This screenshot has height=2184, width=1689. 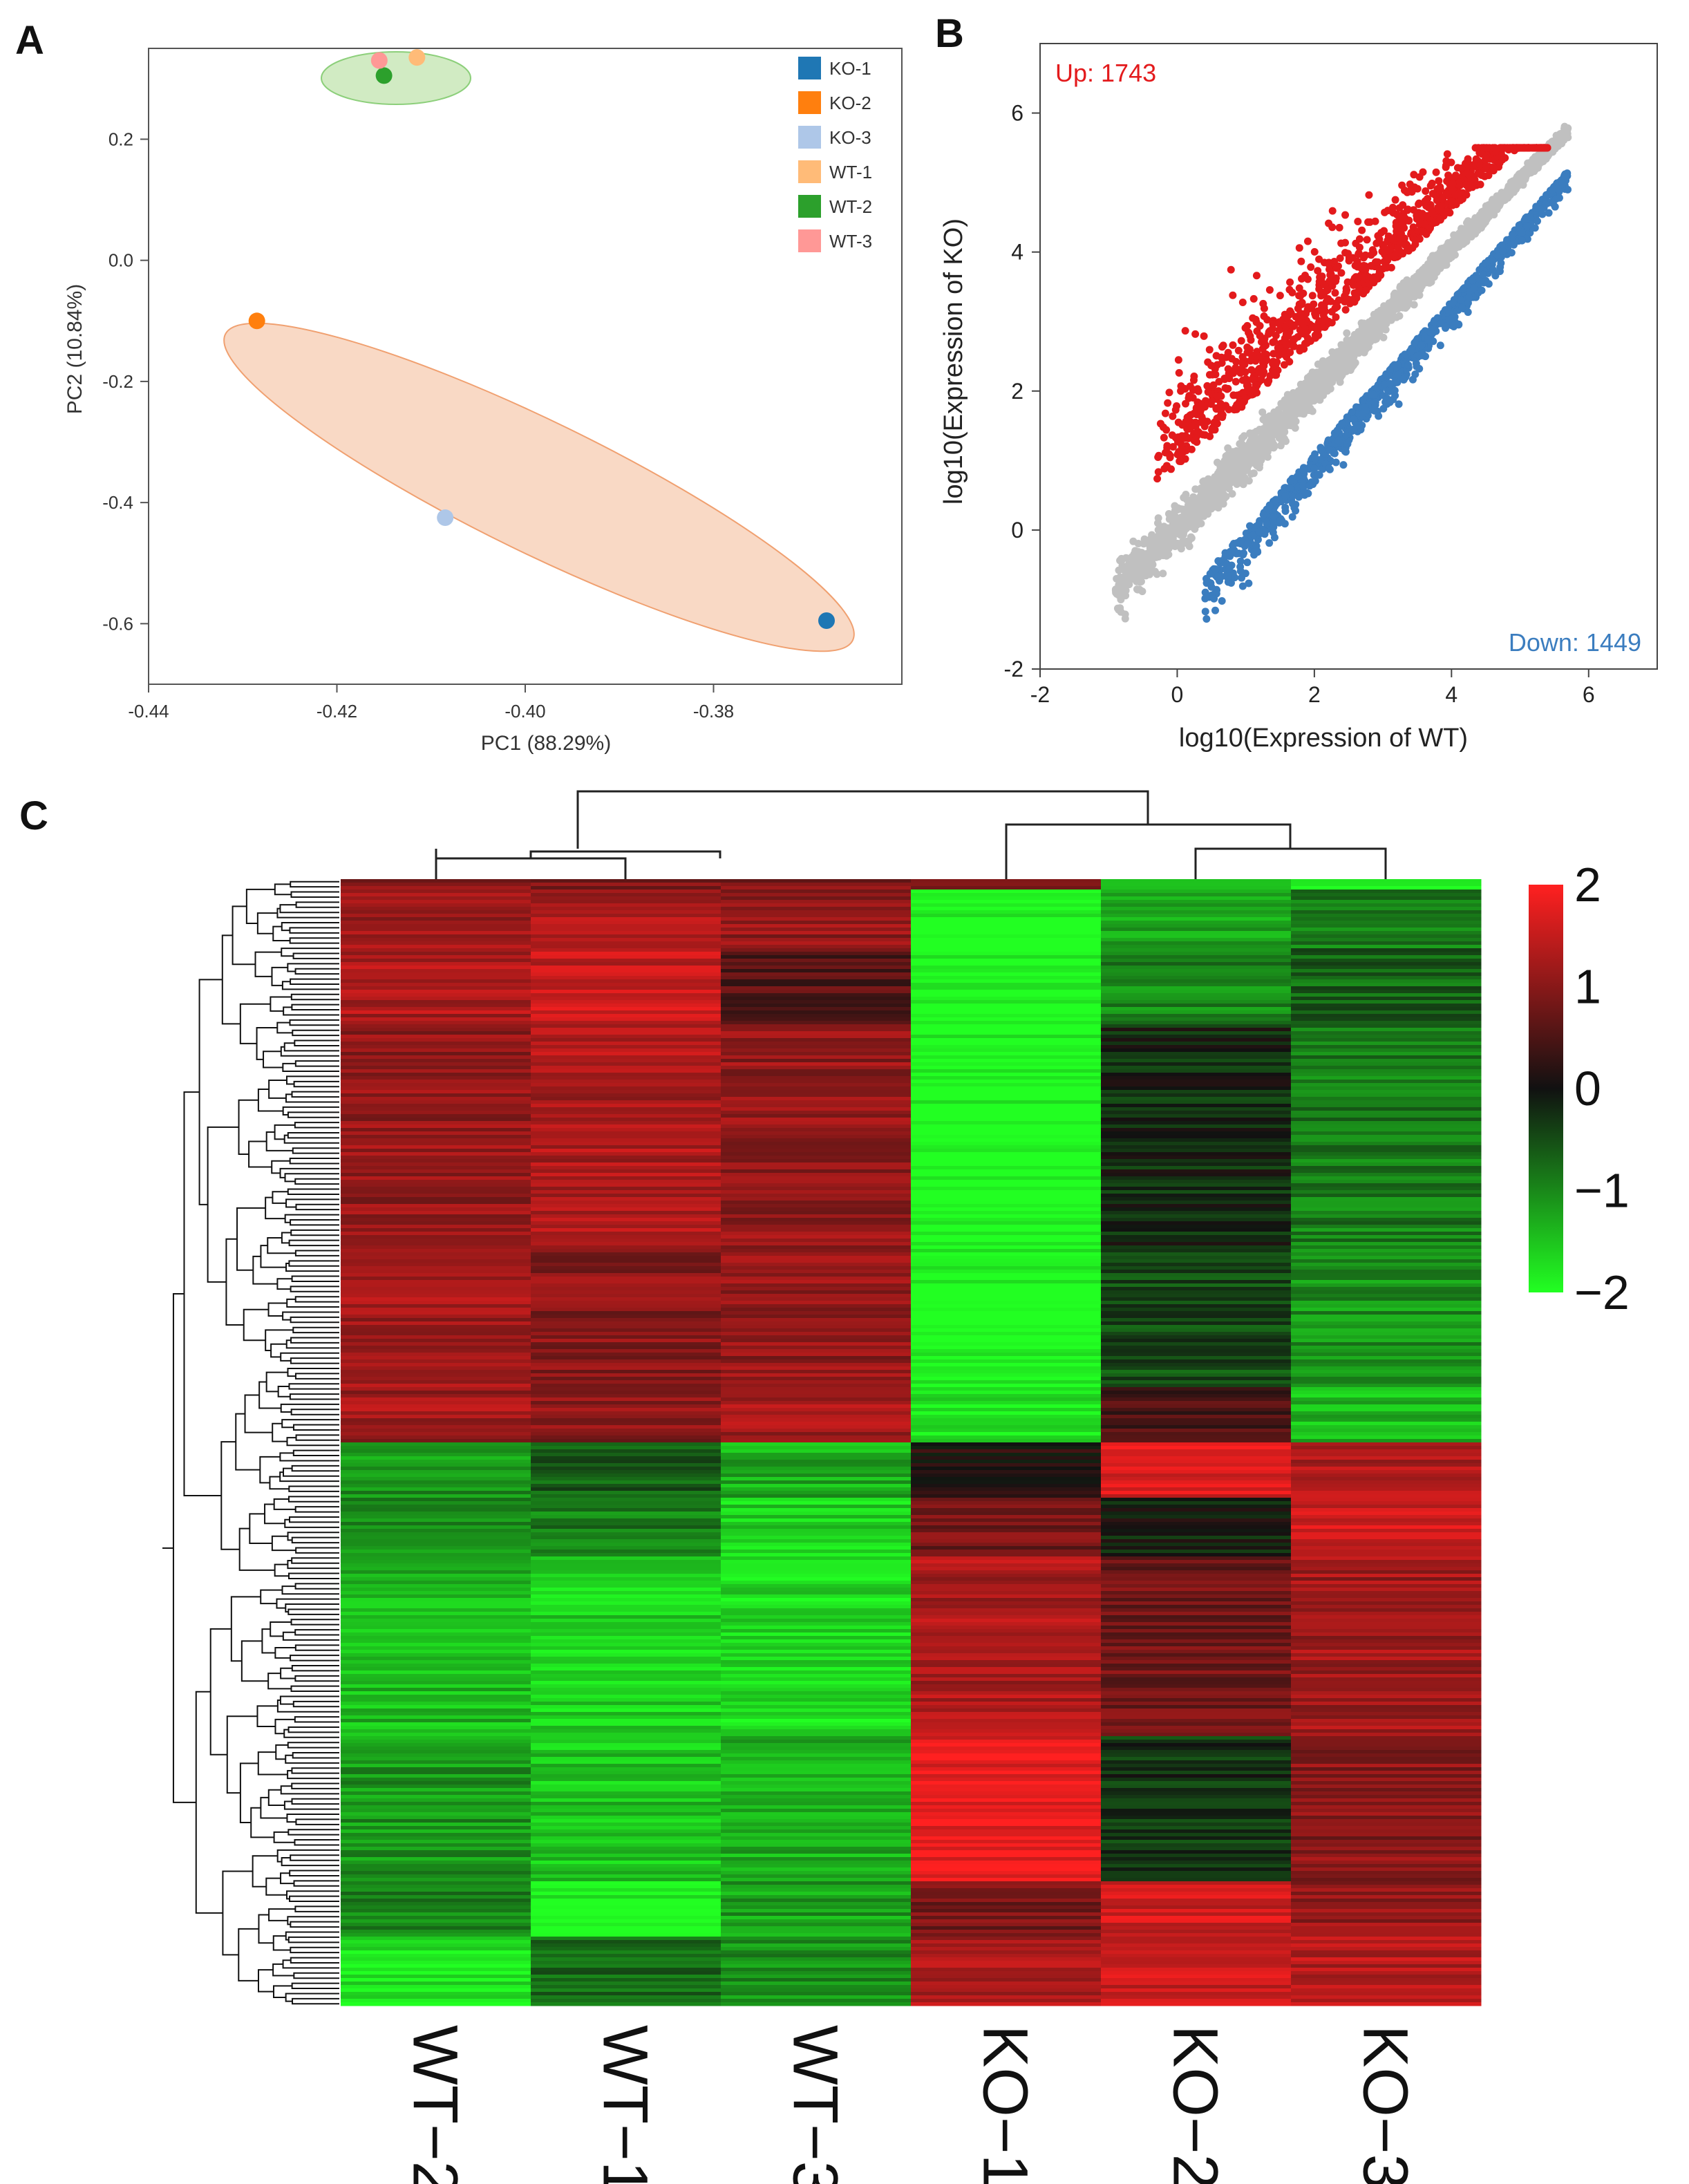 I want to click on ma-data-points, so click(x=1341, y=372).